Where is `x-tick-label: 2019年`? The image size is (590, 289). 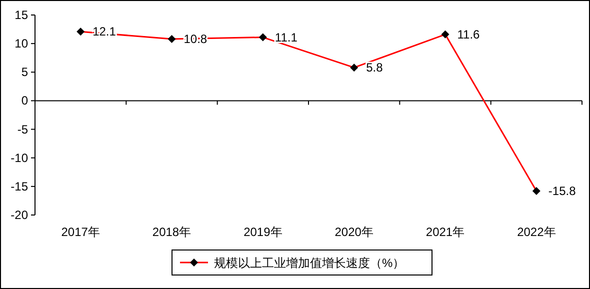
x-tick-label: 2019年 is located at coordinates (263, 232).